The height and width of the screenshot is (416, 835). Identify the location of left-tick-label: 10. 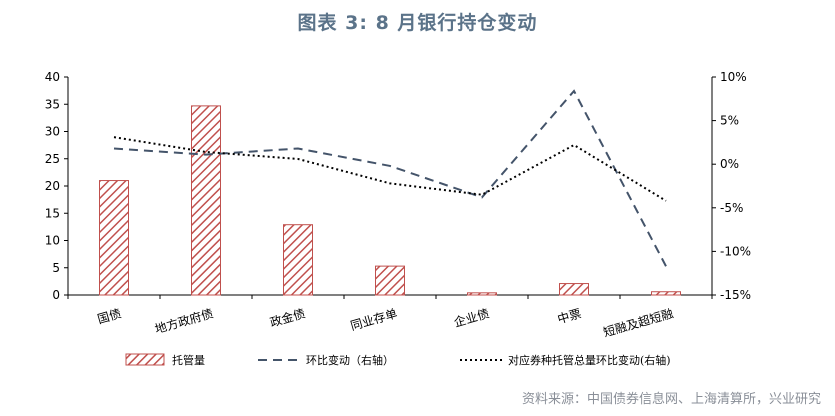
(52, 241).